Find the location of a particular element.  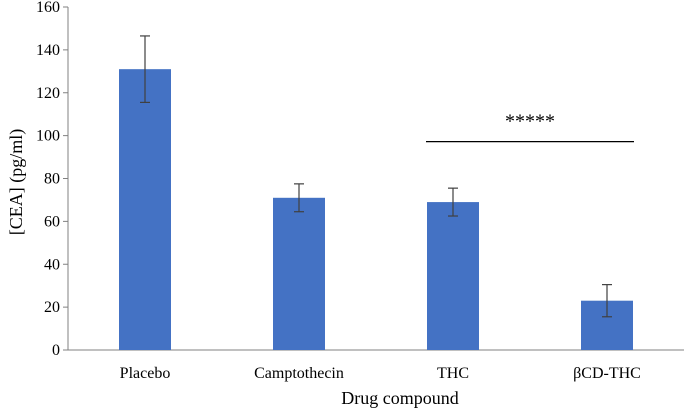

y-tick-label: 60 is located at coordinates (52, 221).